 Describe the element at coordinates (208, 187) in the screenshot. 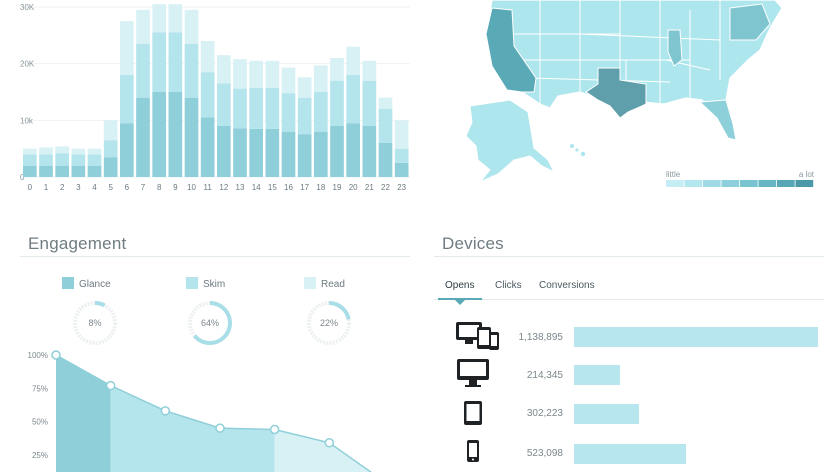

I see `x-tick-label: 11` at that location.